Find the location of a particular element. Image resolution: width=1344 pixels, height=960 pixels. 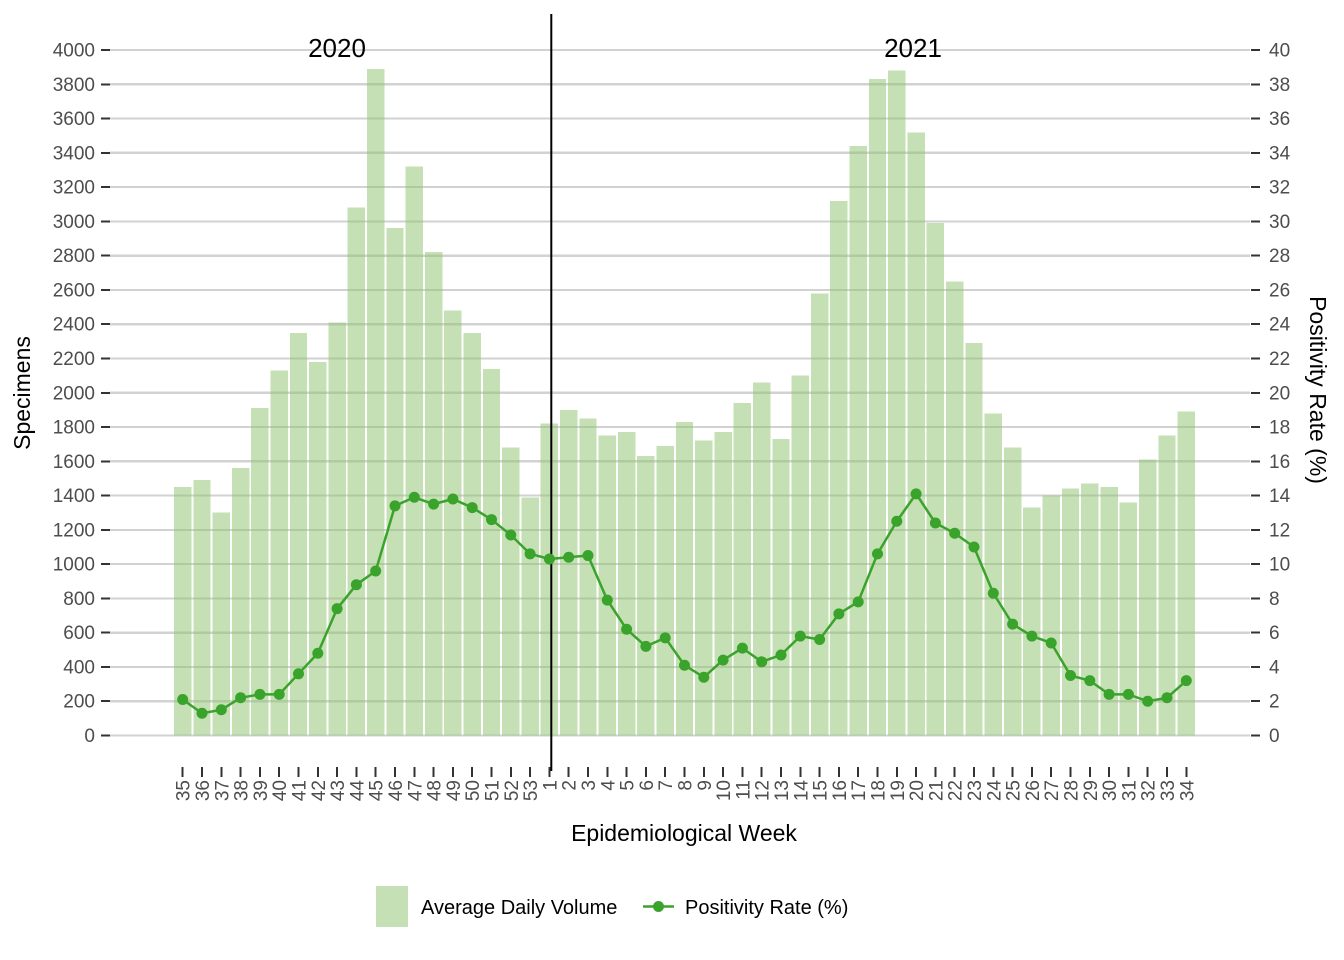

right-axis-tick-label: 26 is located at coordinates (1279, 290).